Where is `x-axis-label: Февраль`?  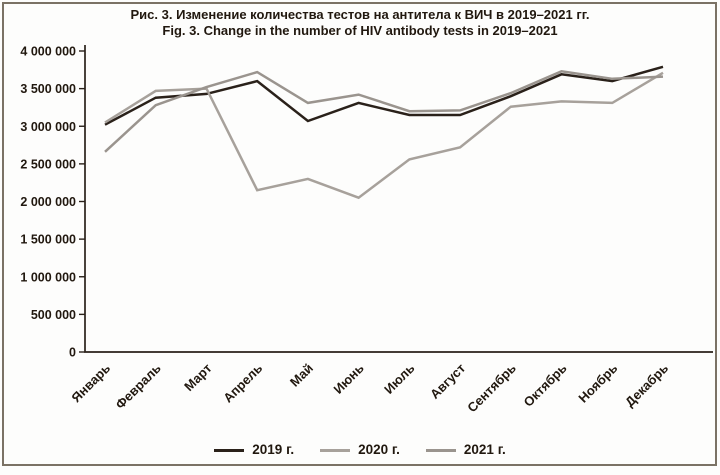 x-axis-label: Февраль is located at coordinates (137, 386).